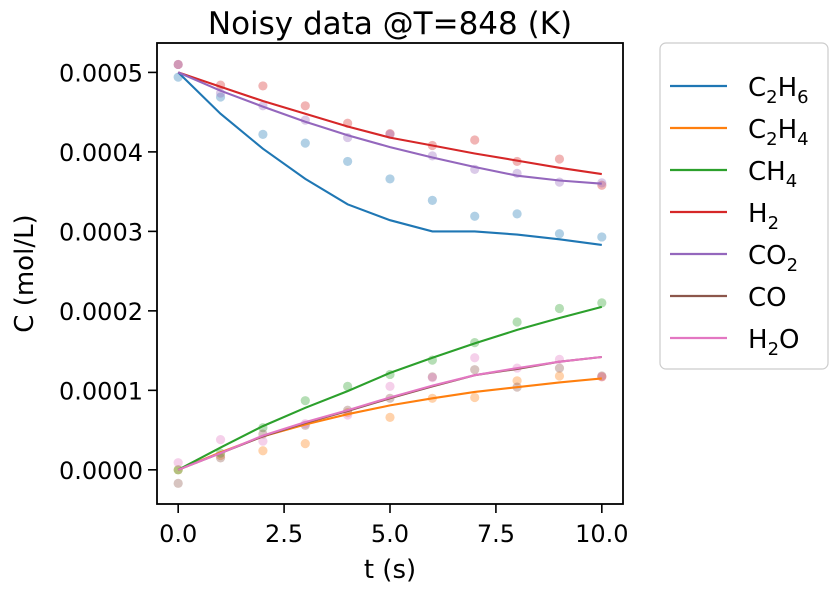 This screenshot has width=836, height=593. What do you see at coordinates (773, 342) in the screenshot?
I see `legend-label: H2O` at bounding box center [773, 342].